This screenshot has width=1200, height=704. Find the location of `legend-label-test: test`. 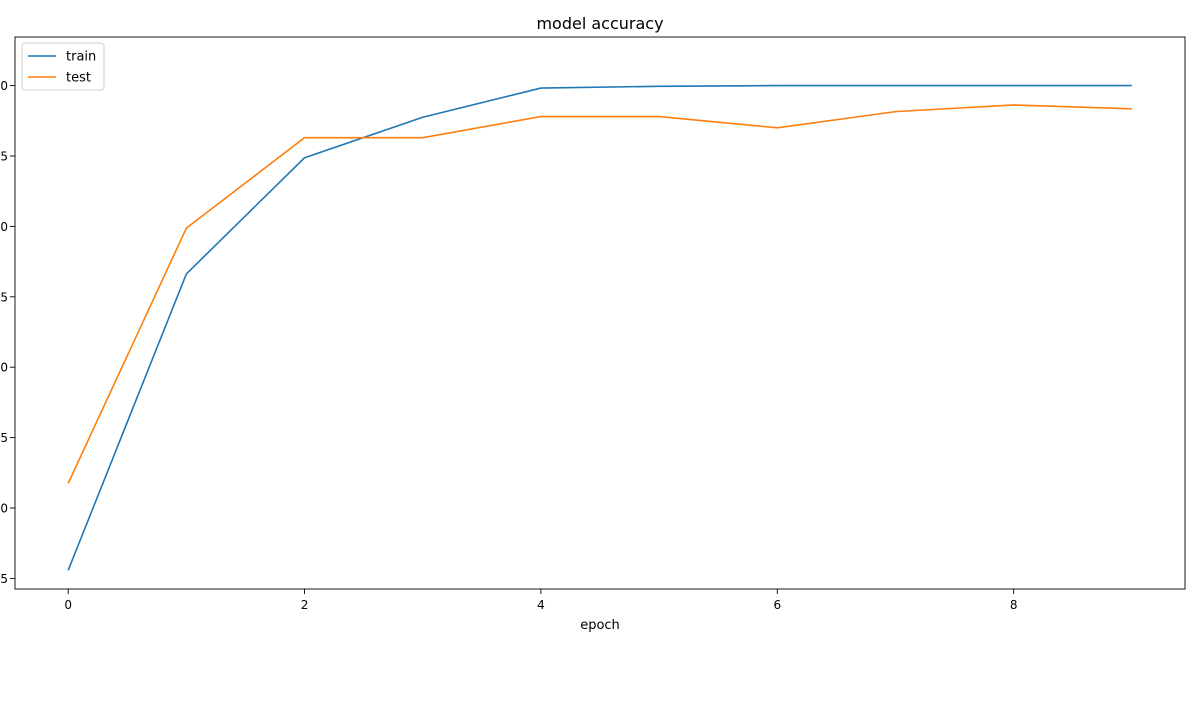

legend-label-test: test is located at coordinates (78, 78).